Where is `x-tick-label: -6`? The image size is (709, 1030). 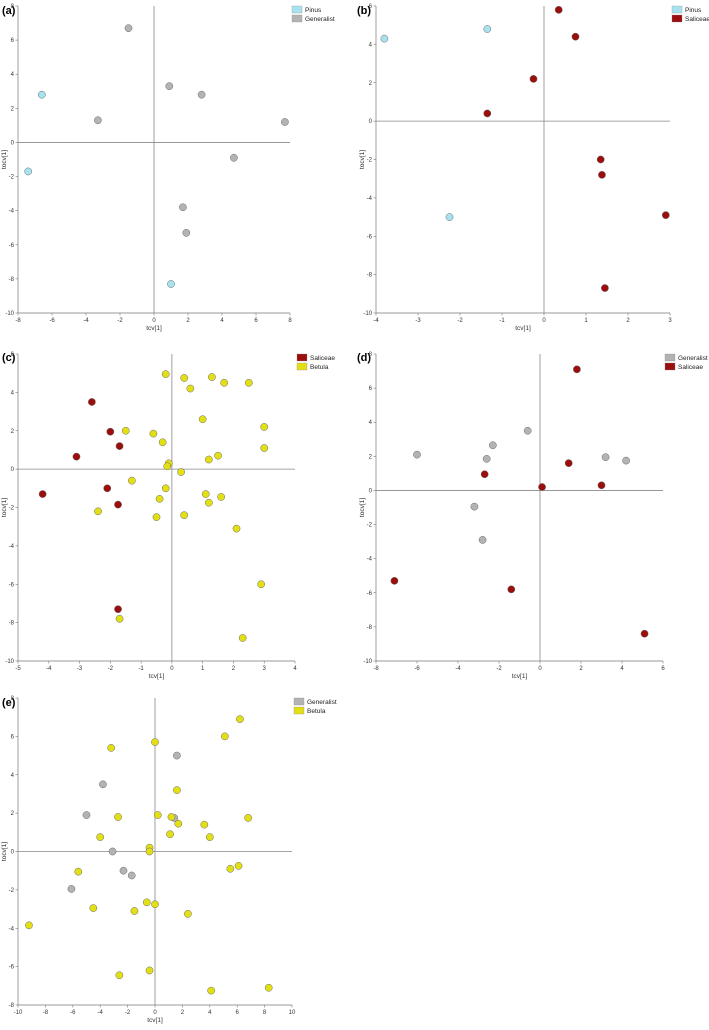
x-tick-label: -6 is located at coordinates (73, 1013).